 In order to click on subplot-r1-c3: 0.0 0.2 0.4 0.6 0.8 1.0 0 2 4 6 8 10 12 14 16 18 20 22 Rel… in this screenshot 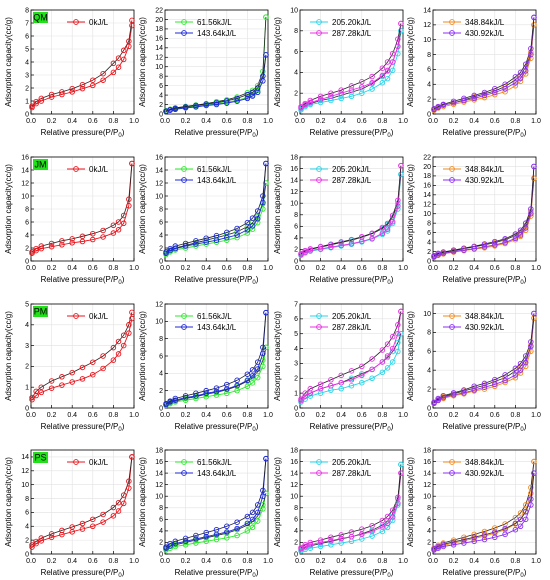, I will do `click(473, 220)`.